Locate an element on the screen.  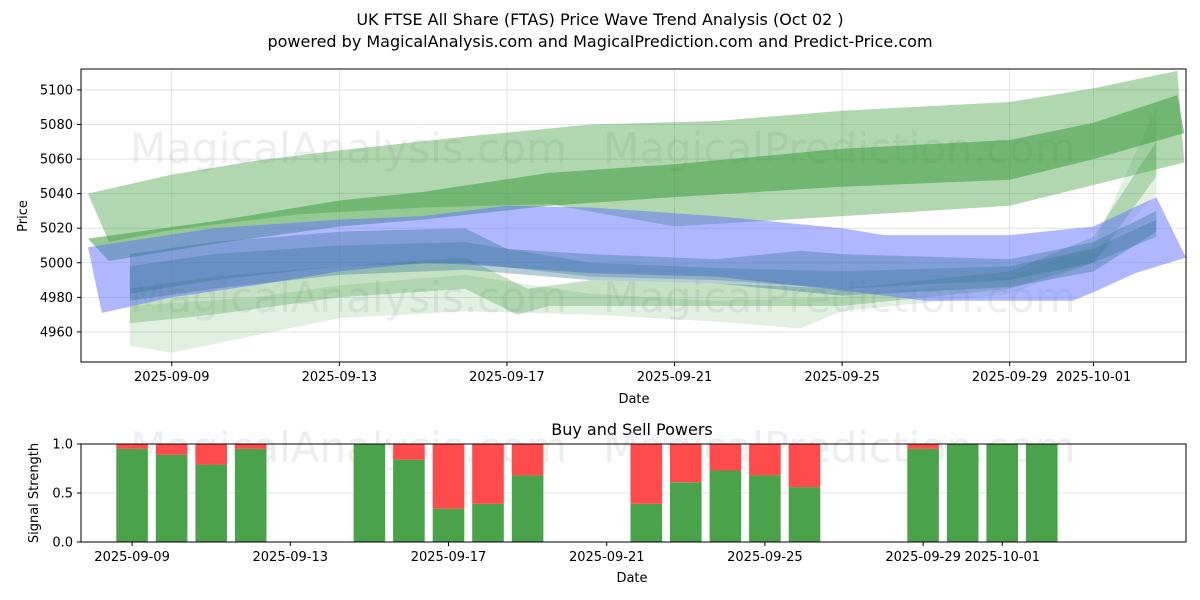
y-tick-label: 5020 is located at coordinates (56, 229).